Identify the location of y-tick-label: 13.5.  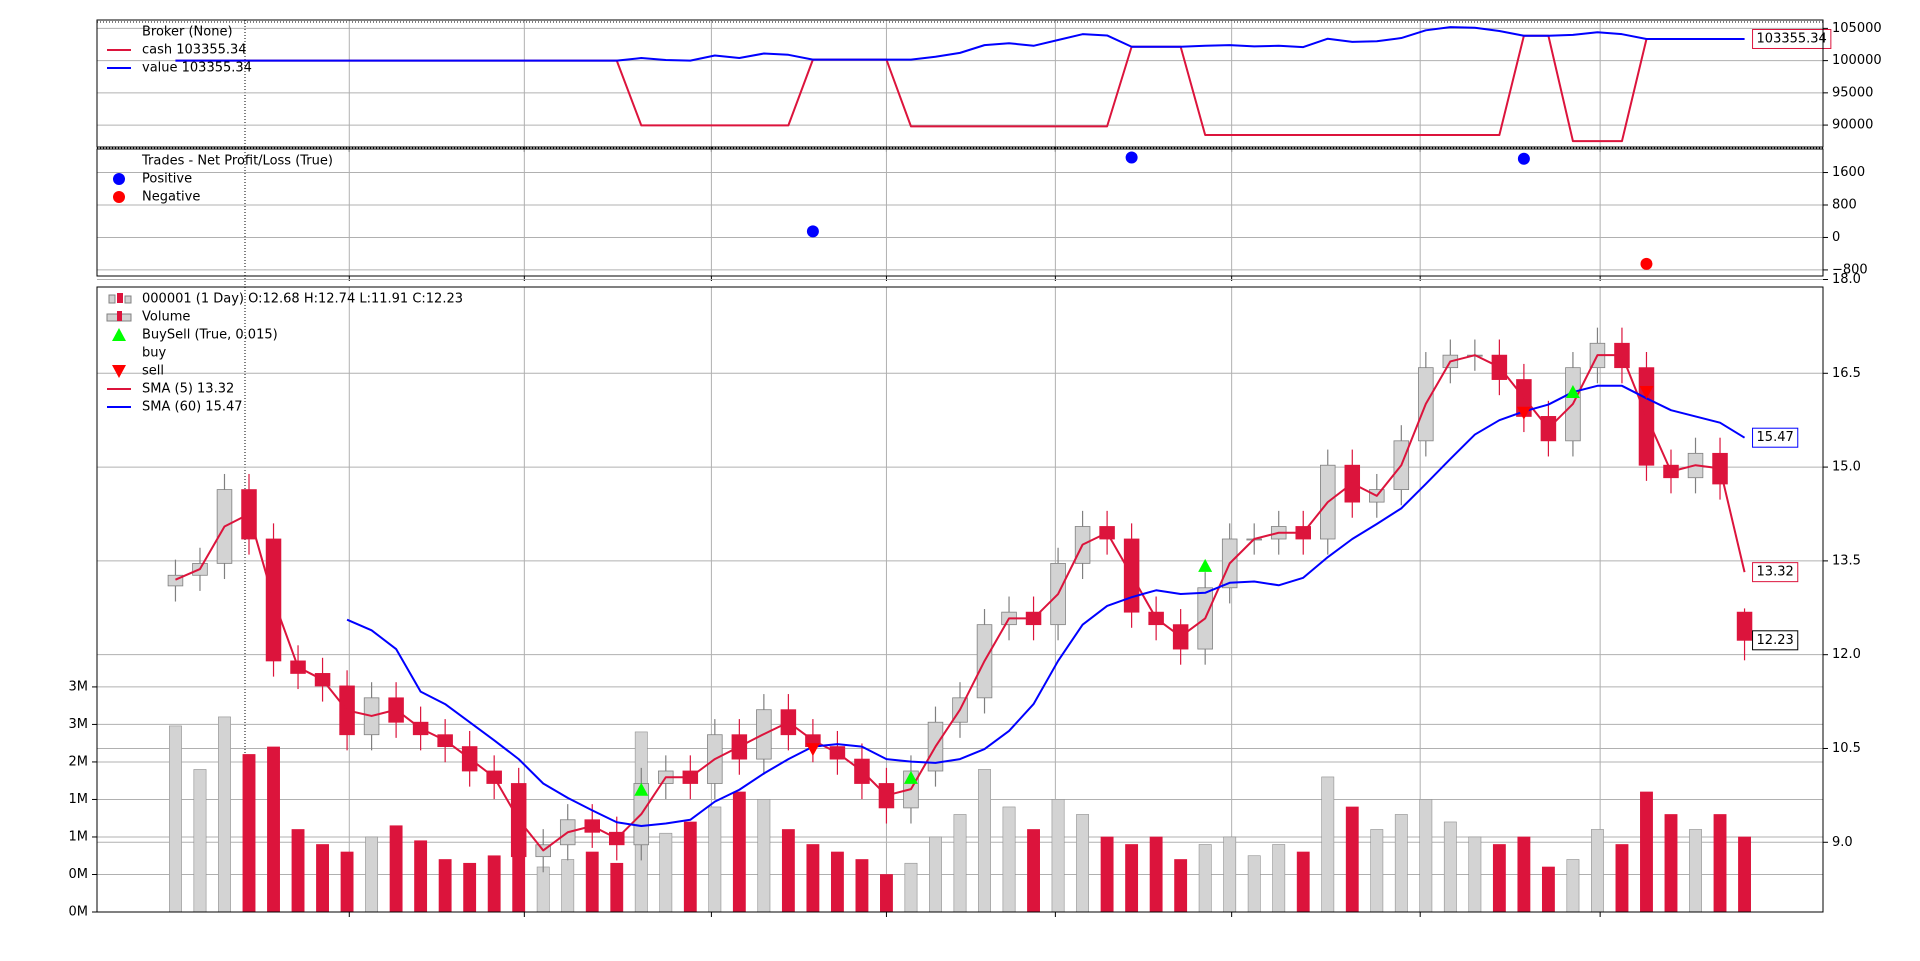
(1846, 560).